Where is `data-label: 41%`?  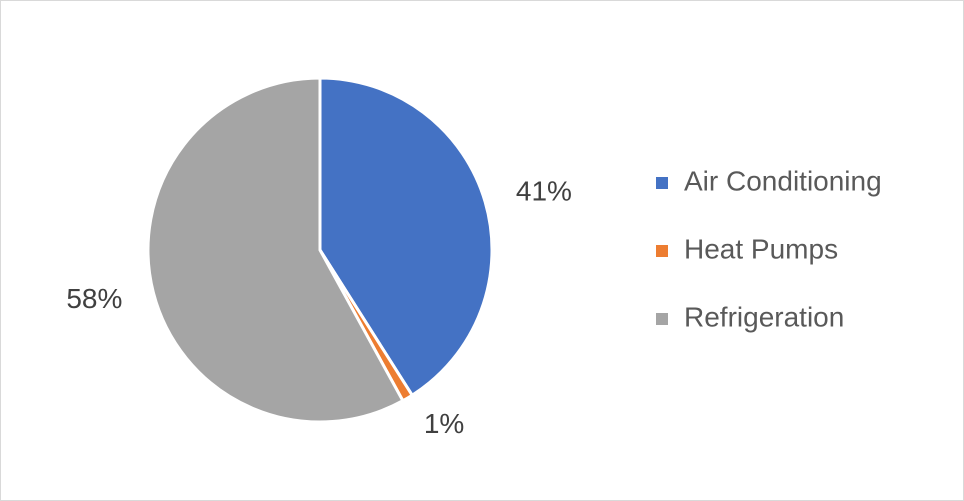 data-label: 41% is located at coordinates (544, 190).